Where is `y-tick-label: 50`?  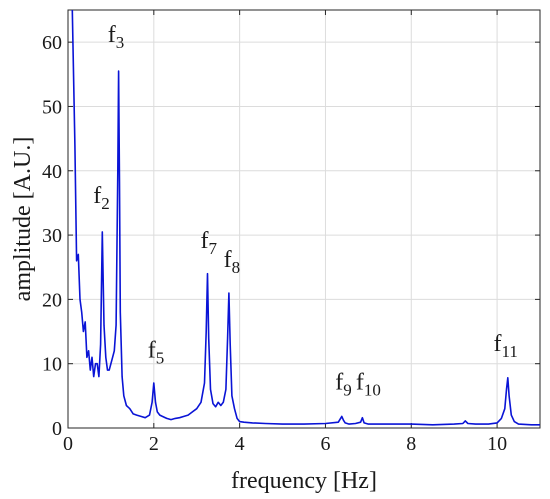 y-tick-label: 50 is located at coordinates (52, 107).